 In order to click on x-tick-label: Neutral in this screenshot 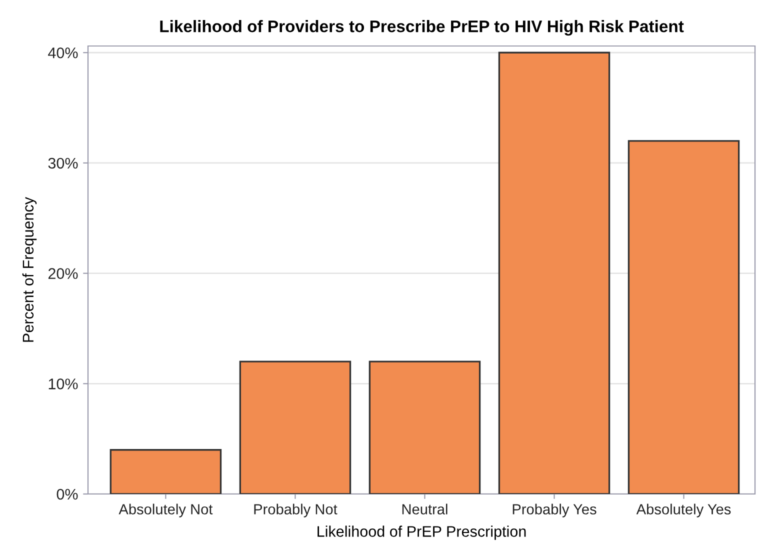, I will do `click(425, 509)`.